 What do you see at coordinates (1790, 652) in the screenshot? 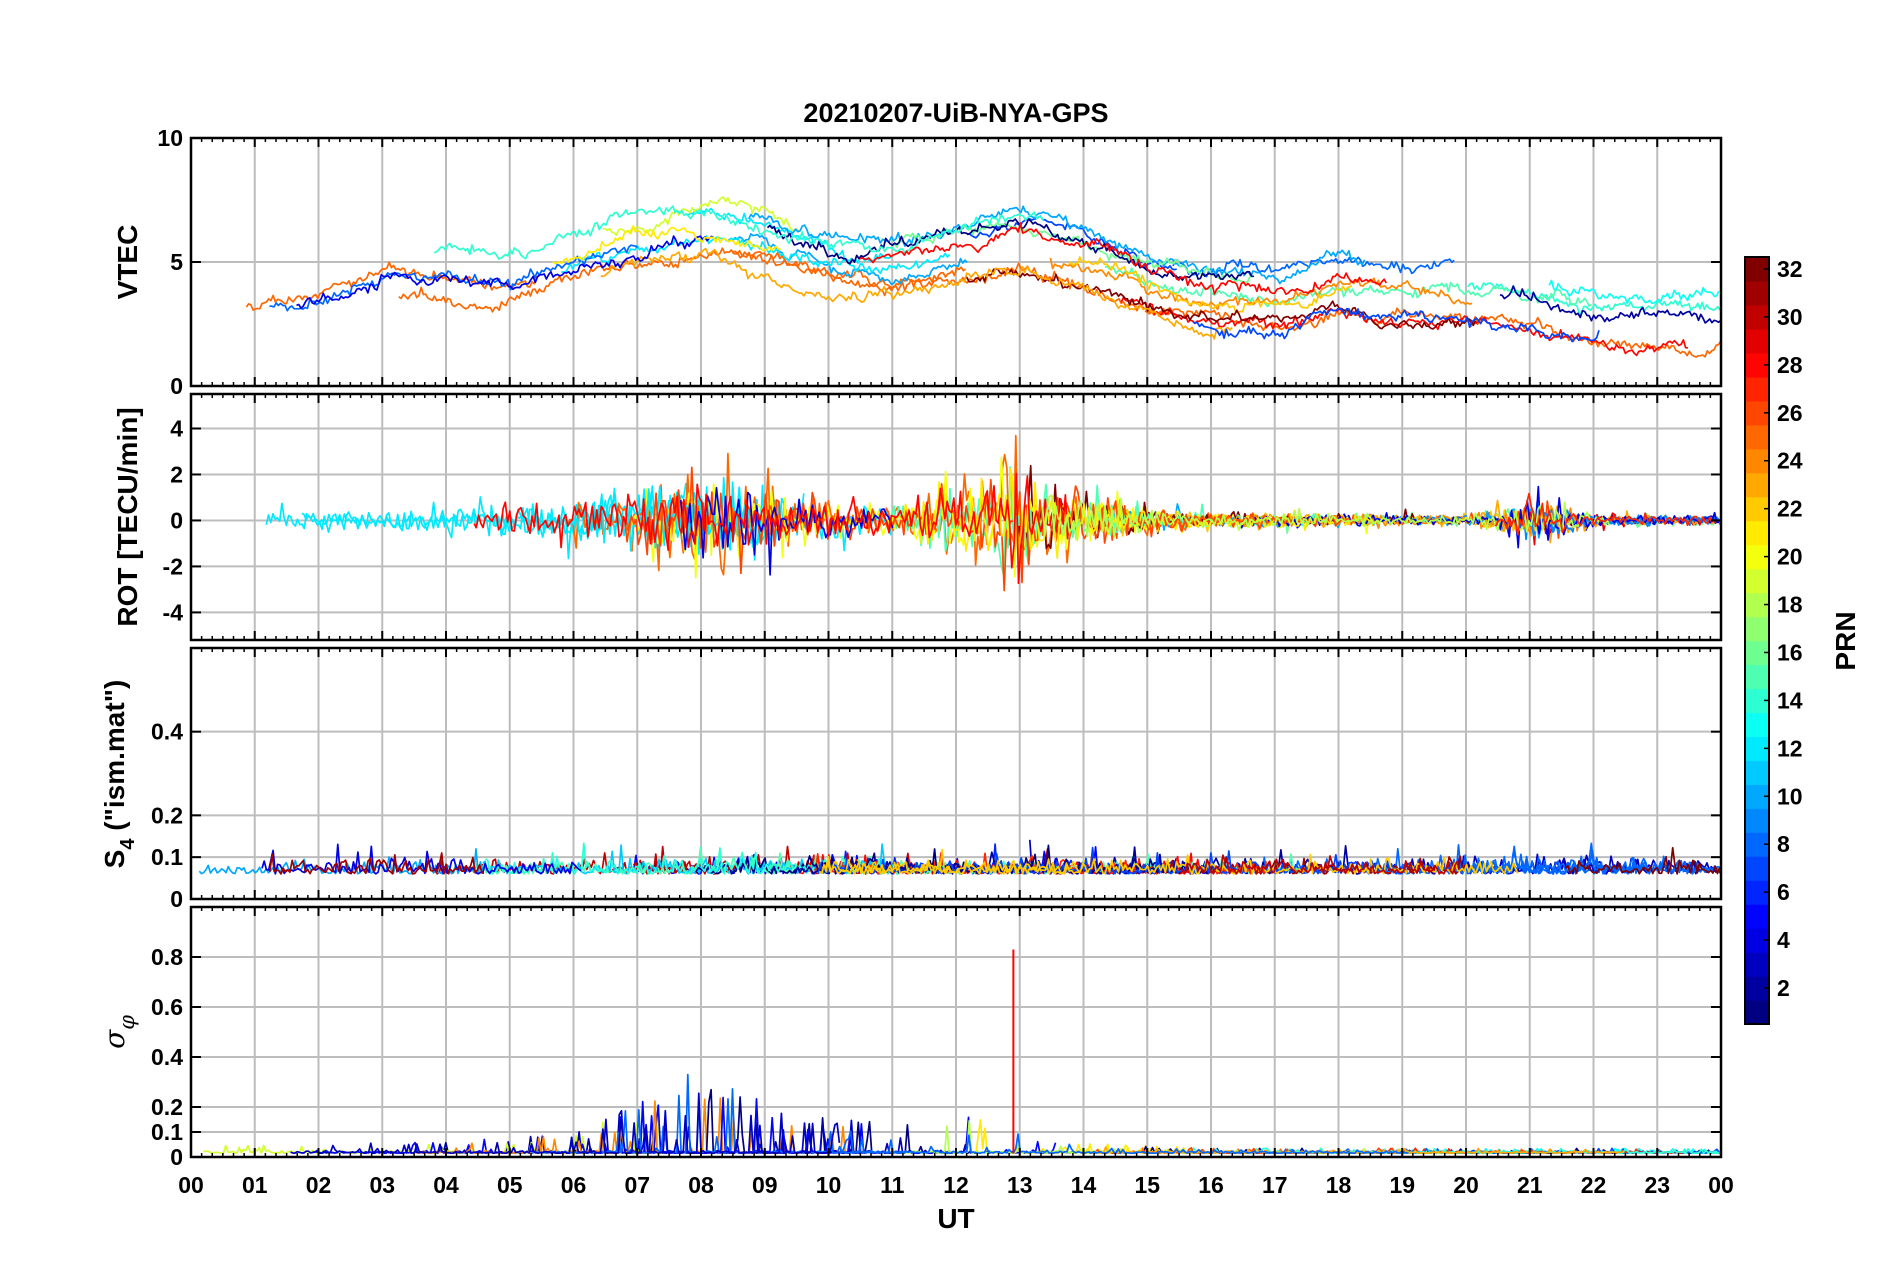
I see `colorbar-tick-label: 16` at bounding box center [1790, 652].